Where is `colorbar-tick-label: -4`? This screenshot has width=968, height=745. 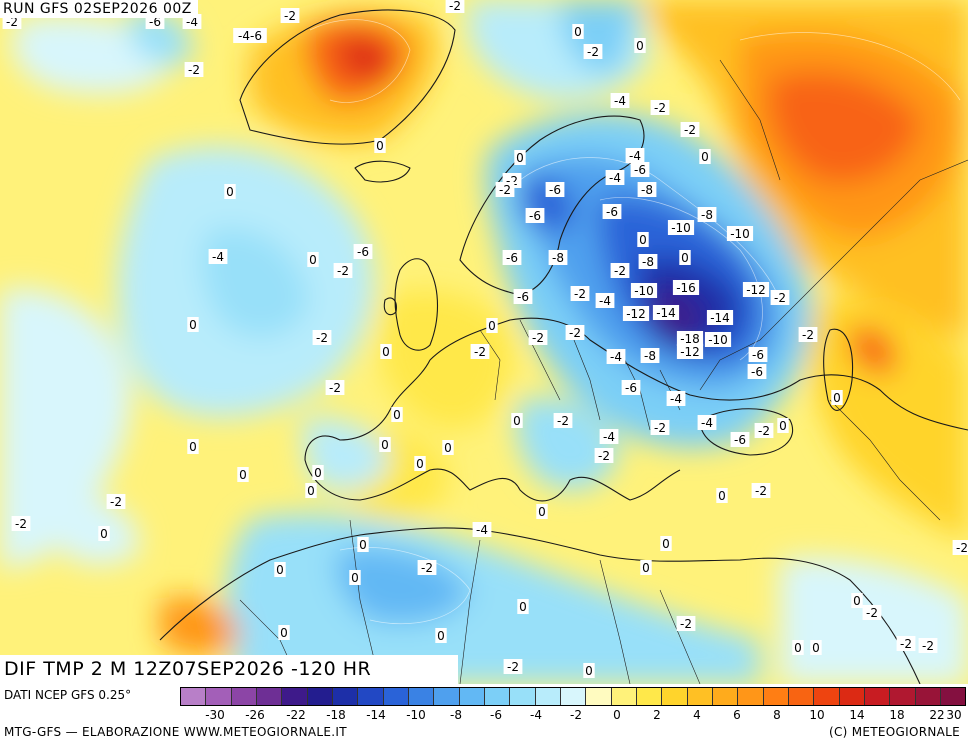
colorbar-tick-label: -4 is located at coordinates (536, 715).